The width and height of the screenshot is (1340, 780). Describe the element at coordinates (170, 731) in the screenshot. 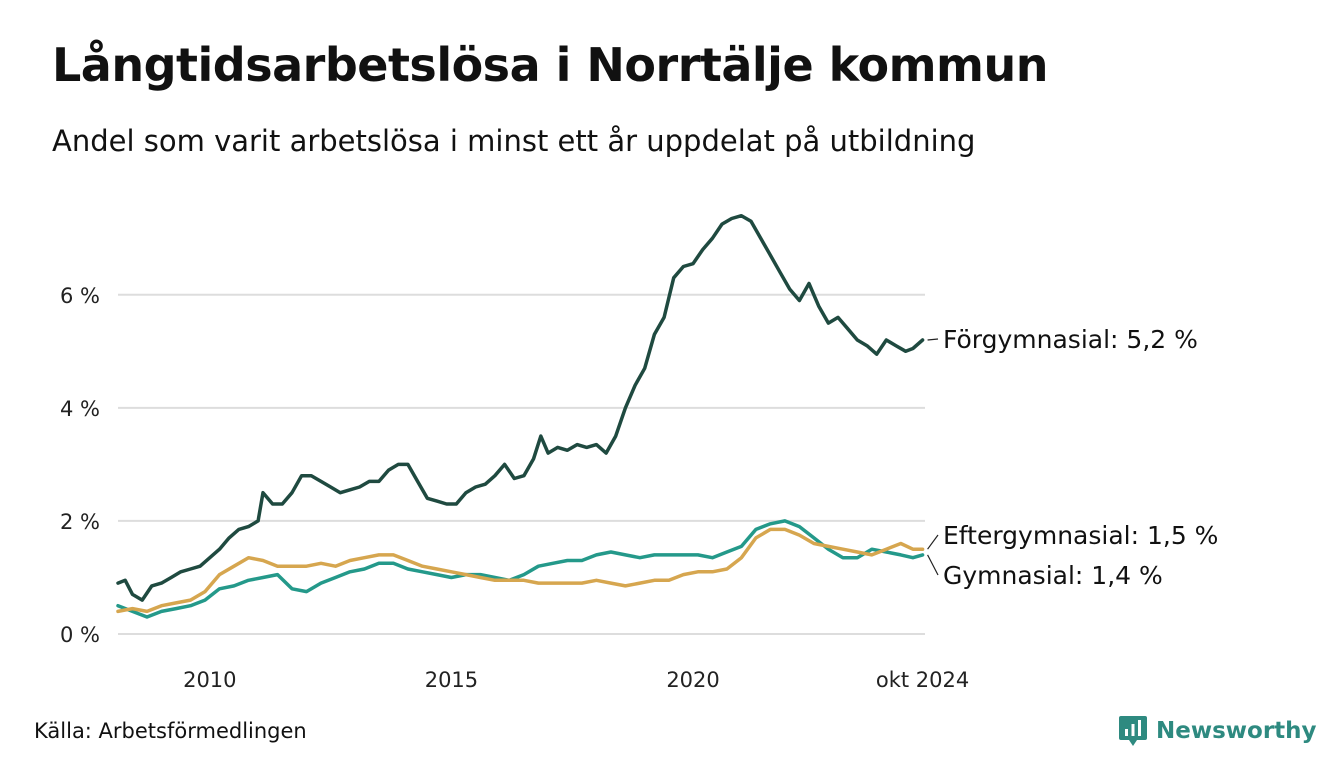

I see `source-note: Källa: Arbetsförmedlingen` at that location.